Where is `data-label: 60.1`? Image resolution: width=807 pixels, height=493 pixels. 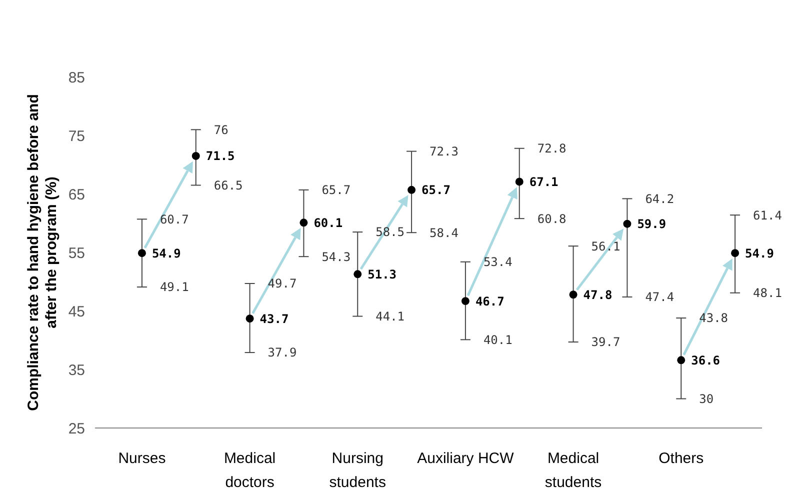
data-label: 60.1 is located at coordinates (328, 223).